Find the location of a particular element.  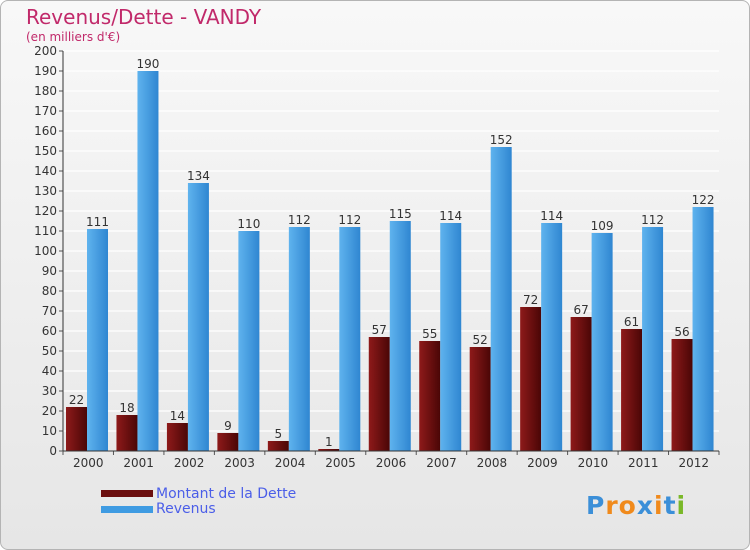

y-tick-label: 150 is located at coordinates (45, 151).